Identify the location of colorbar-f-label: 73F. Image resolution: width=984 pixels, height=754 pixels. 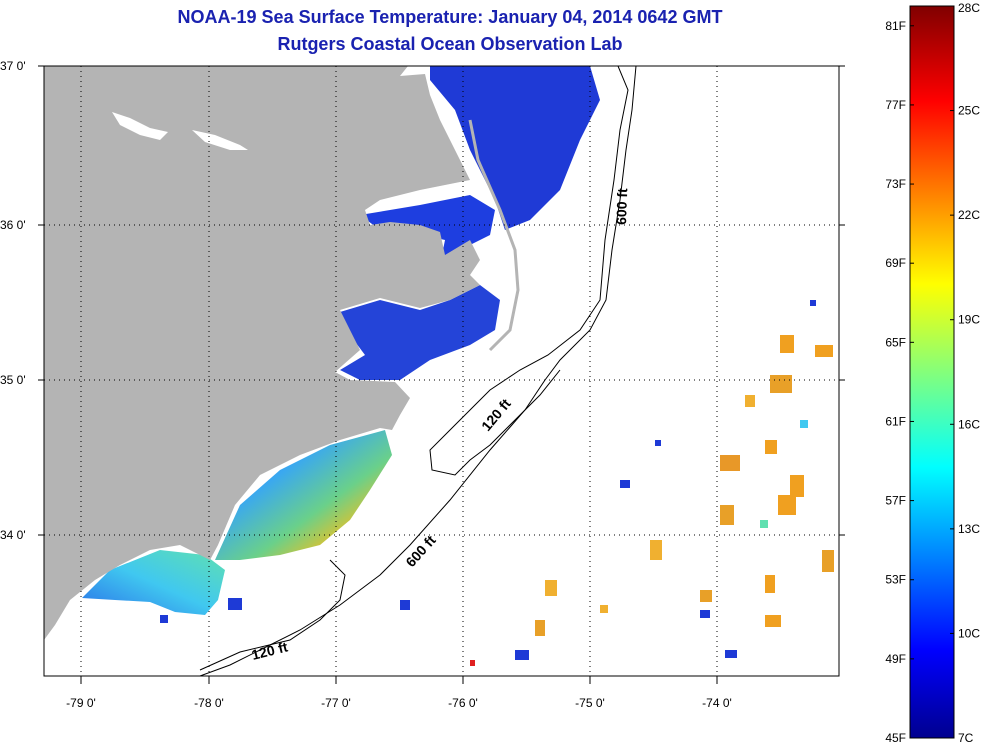
(895, 184).